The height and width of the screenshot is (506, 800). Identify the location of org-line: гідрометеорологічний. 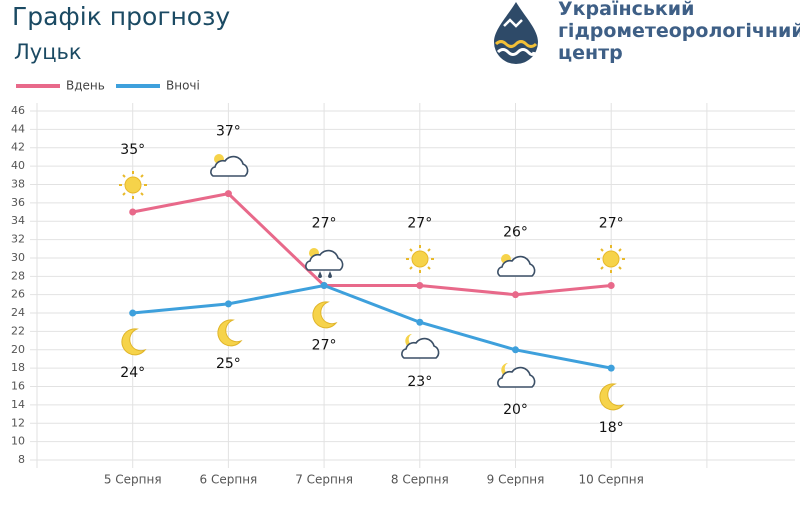
(679, 31).